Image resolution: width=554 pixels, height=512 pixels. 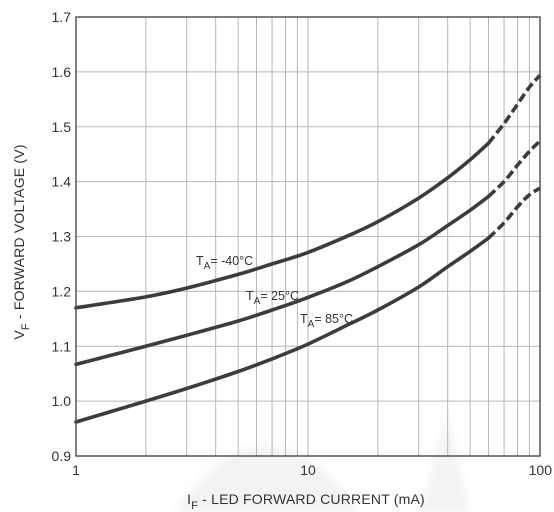 What do you see at coordinates (62, 291) in the screenshot?
I see `y-tick-label: 1.2` at bounding box center [62, 291].